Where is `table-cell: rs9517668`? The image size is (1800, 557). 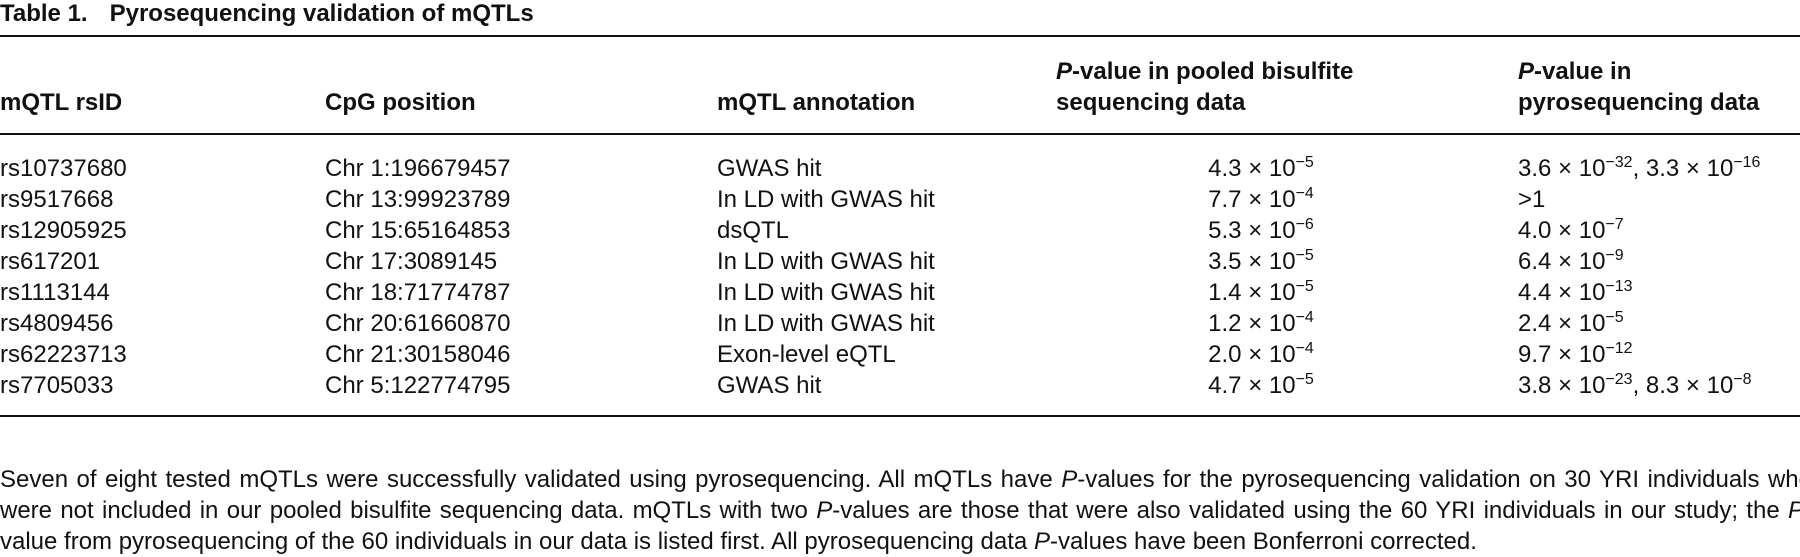 table-cell: rs9517668 is located at coordinates (57, 199).